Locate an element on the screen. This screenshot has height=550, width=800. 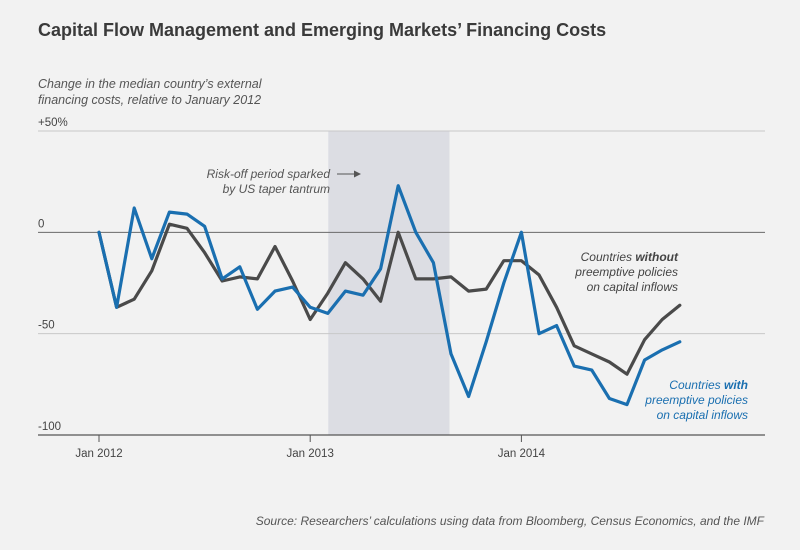
series-label-with: preemptive policies is located at coordinates (696, 400).